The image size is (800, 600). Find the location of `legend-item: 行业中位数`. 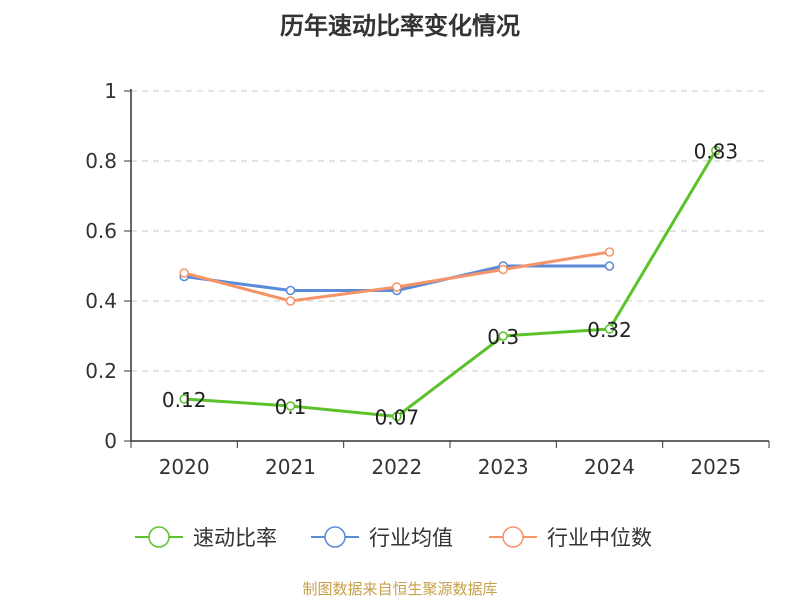

legend-item: 行业中位数 is located at coordinates (570, 538).